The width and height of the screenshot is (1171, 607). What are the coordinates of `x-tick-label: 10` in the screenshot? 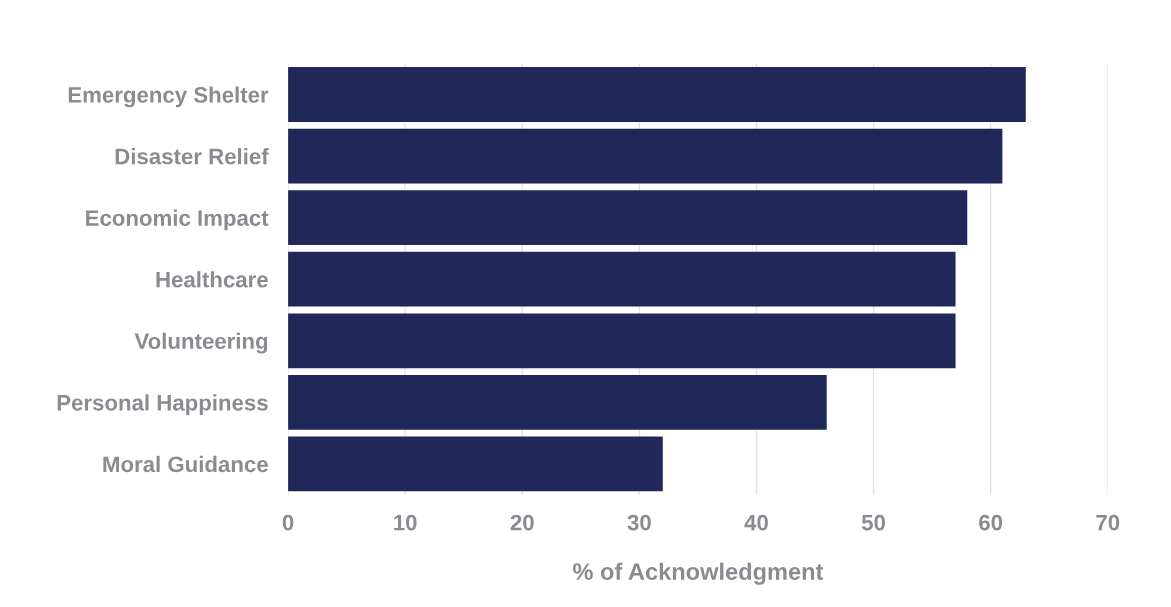 It's located at (405, 522).